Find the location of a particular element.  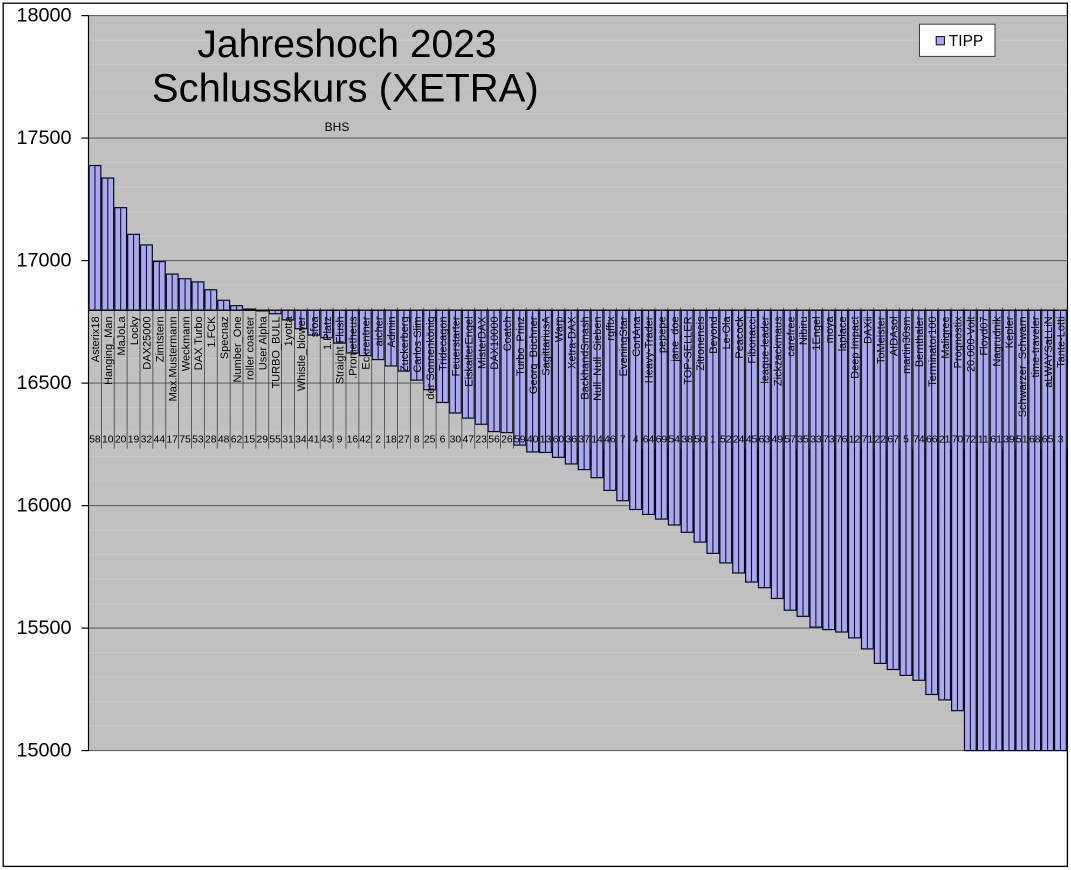

svg-text: 22 is located at coordinates (880, 439).